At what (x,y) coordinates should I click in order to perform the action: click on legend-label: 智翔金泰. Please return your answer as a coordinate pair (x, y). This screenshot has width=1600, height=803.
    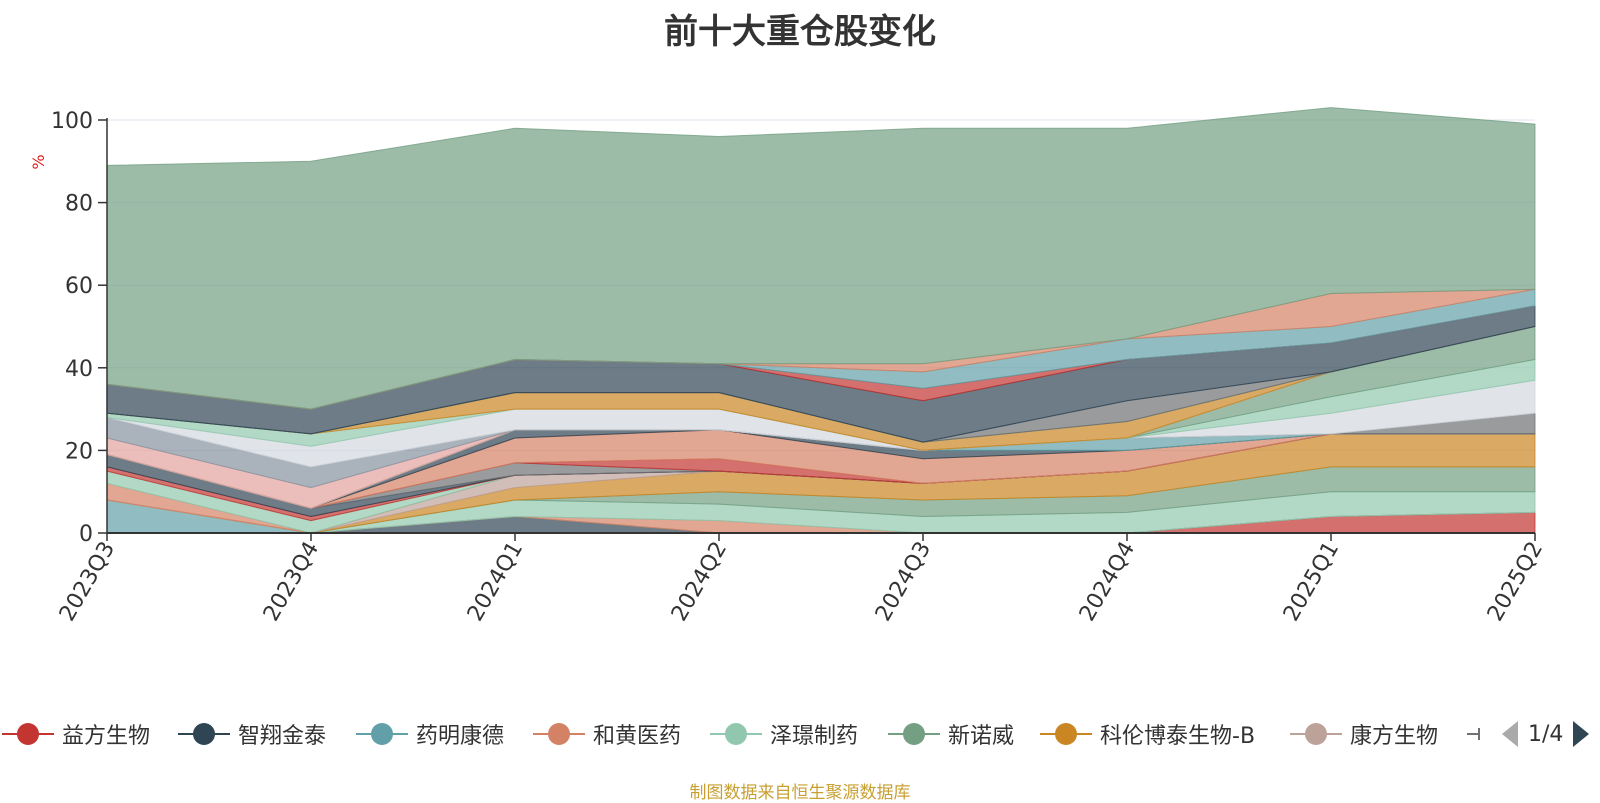
    Looking at the image, I should click on (282, 736).